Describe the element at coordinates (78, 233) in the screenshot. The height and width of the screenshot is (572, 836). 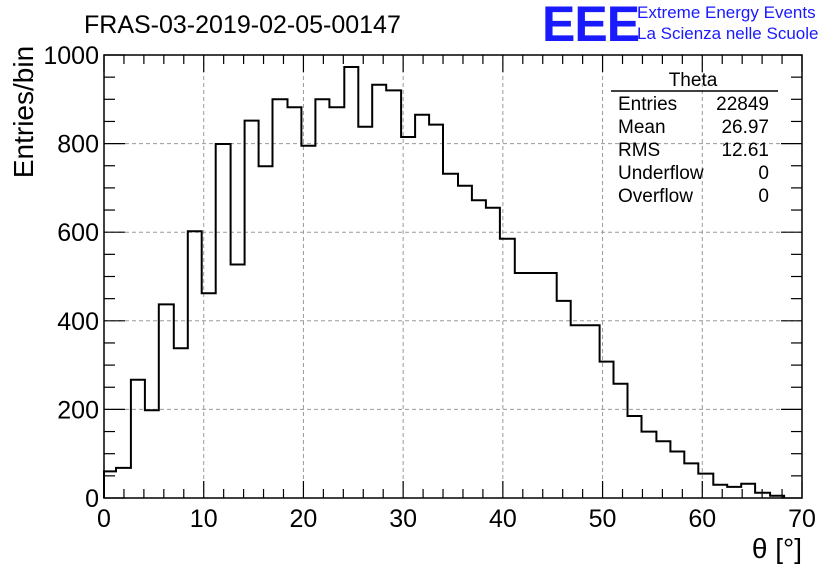
I see `y-tick-label: 600` at that location.